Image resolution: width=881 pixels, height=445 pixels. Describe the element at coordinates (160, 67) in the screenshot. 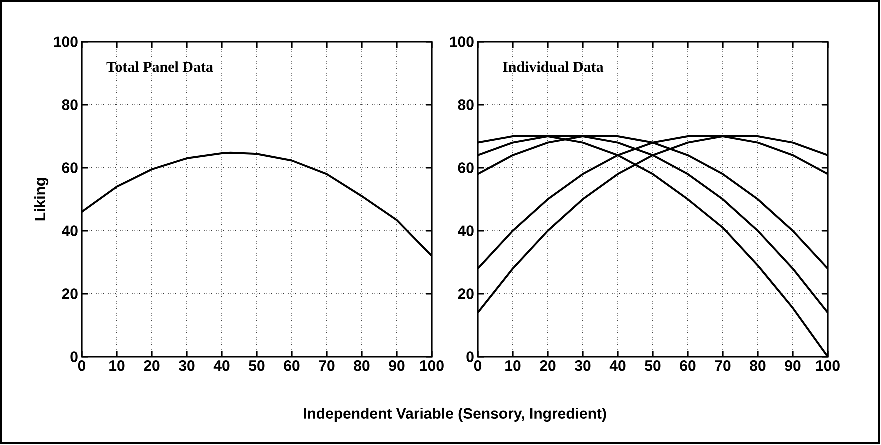

I see `text: Total Panel Data` at that location.